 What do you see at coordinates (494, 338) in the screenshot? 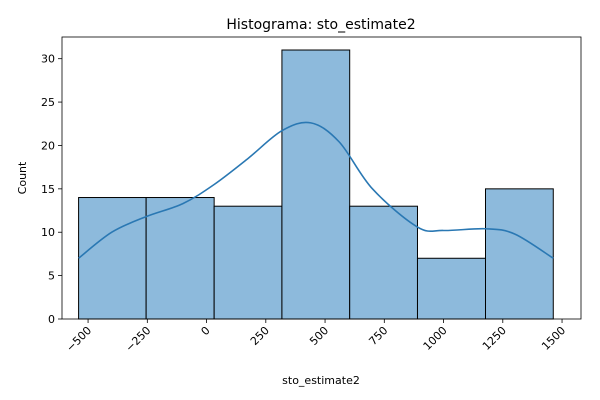
I see `x-tick-label: 1250` at bounding box center [494, 338].